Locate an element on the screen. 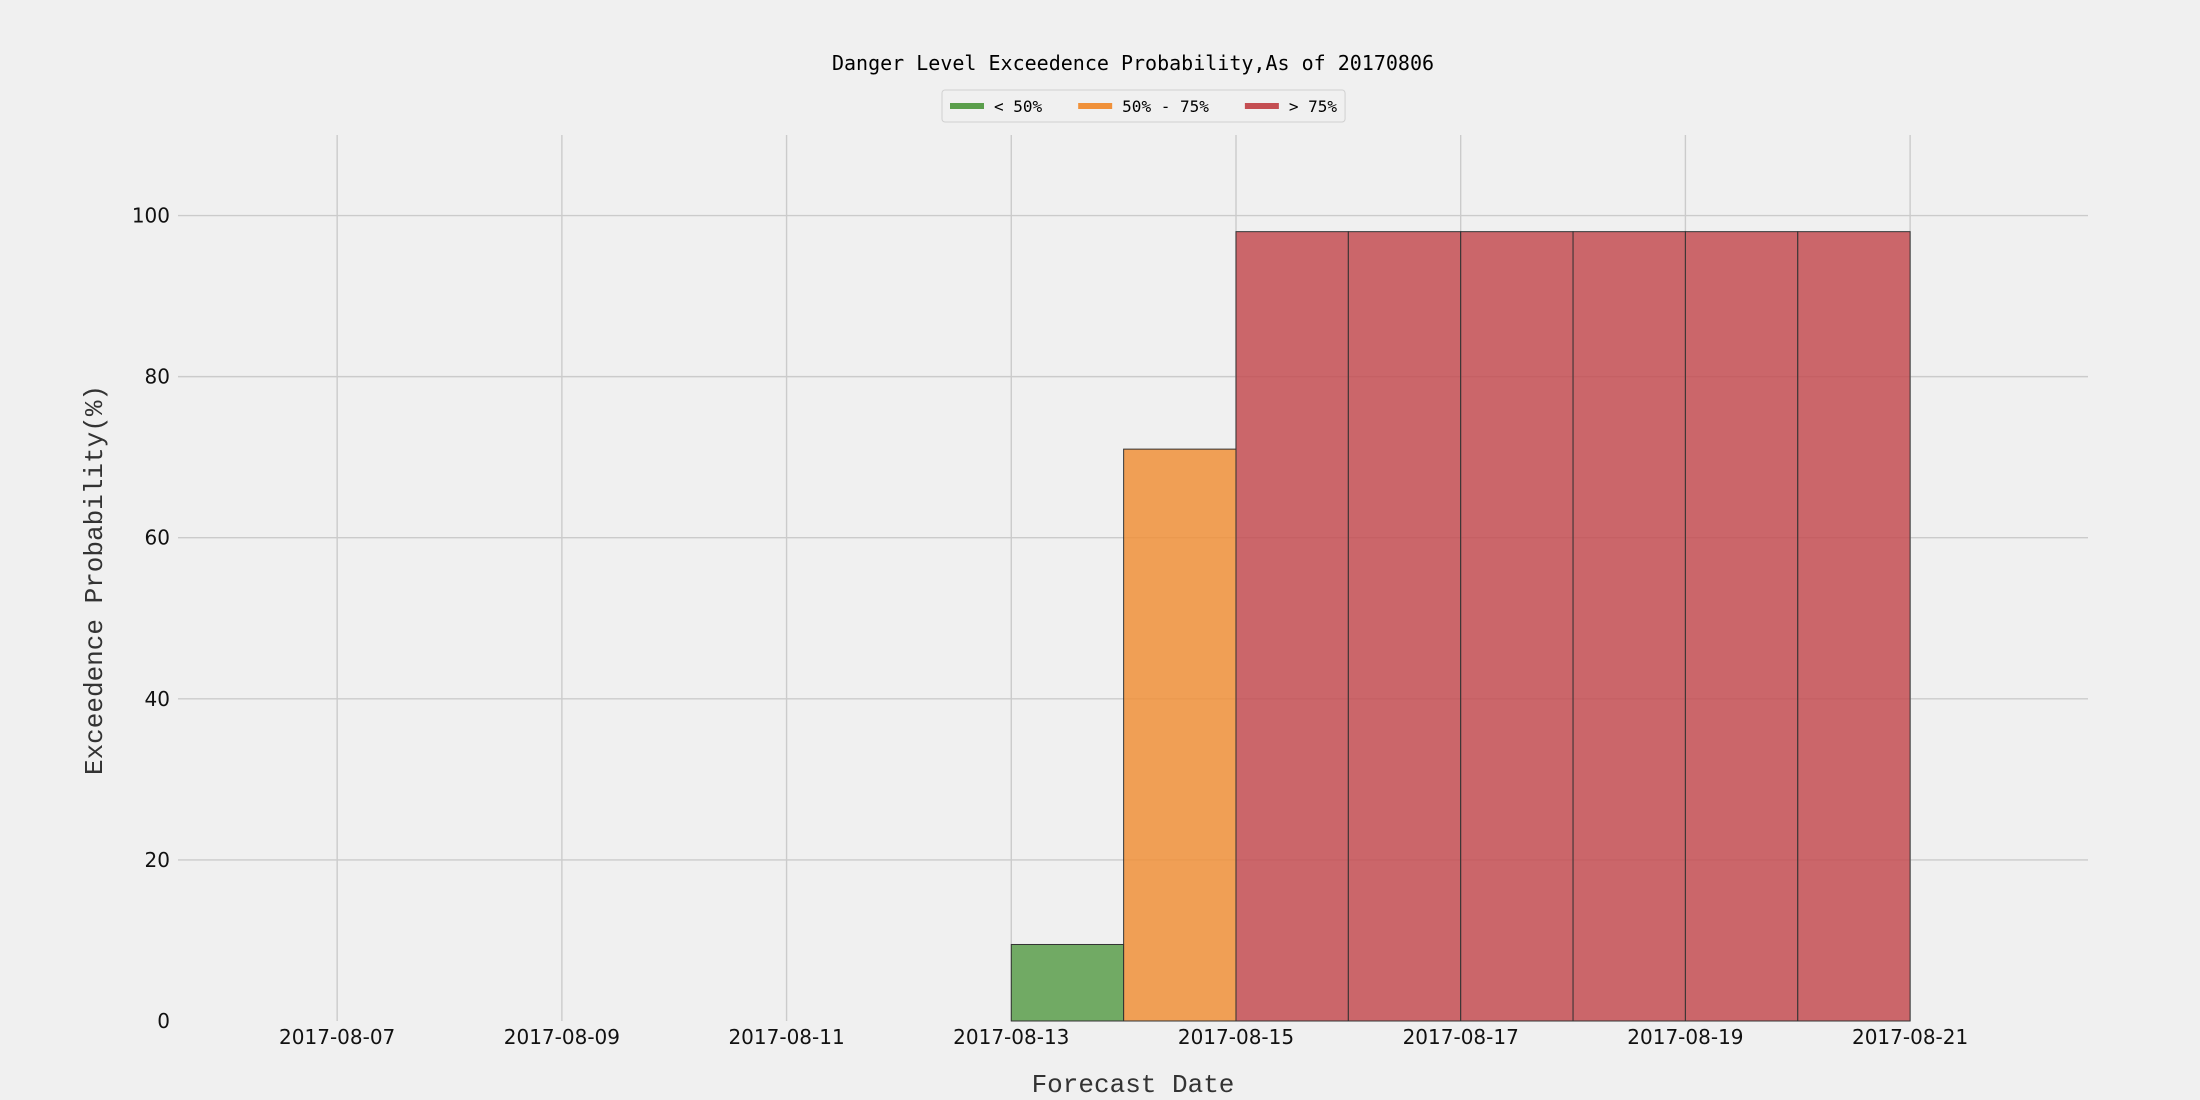 The width and height of the screenshot is (2200, 1100). x-tick-label: 2017-08-17 is located at coordinates (1461, 1037).